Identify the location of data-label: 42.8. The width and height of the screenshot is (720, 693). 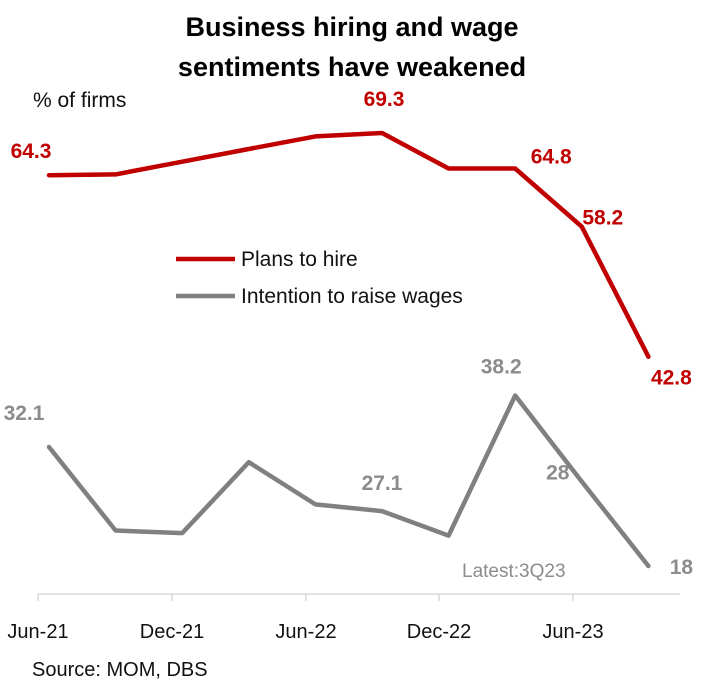
(671, 378).